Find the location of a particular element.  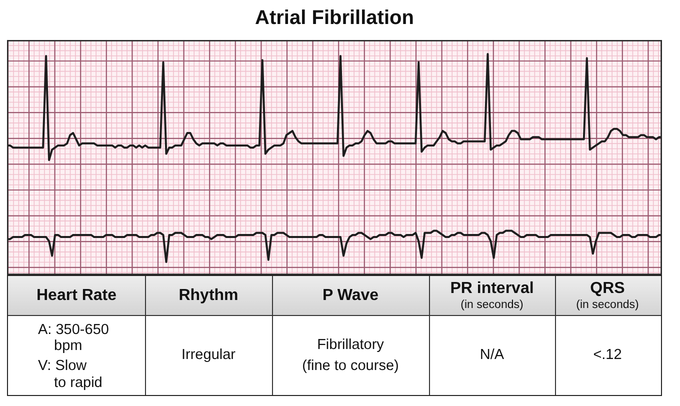

text: to rapid is located at coordinates (78, 383).